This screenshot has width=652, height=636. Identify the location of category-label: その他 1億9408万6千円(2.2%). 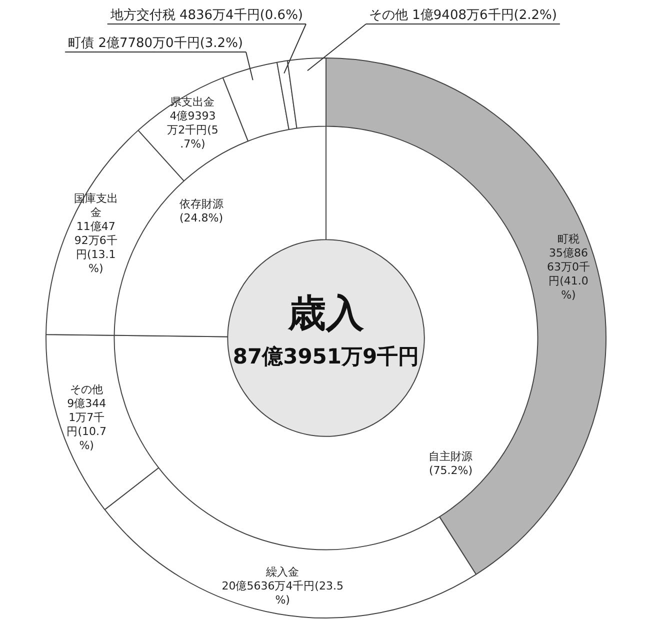
(463, 15).